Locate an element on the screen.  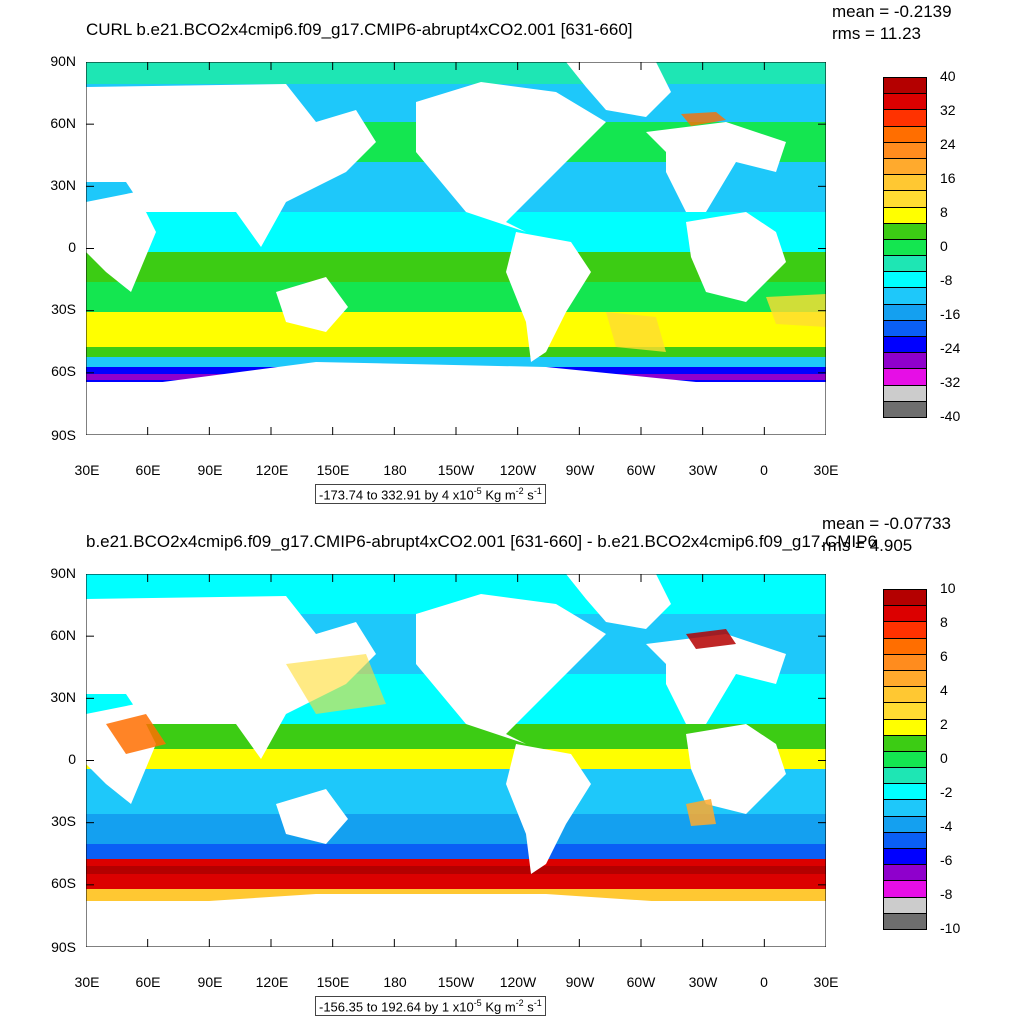
units-label: -156.35 to 192.64 by 1 x10-5 Kg m-2 s-1 is located at coordinates (430, 1006).